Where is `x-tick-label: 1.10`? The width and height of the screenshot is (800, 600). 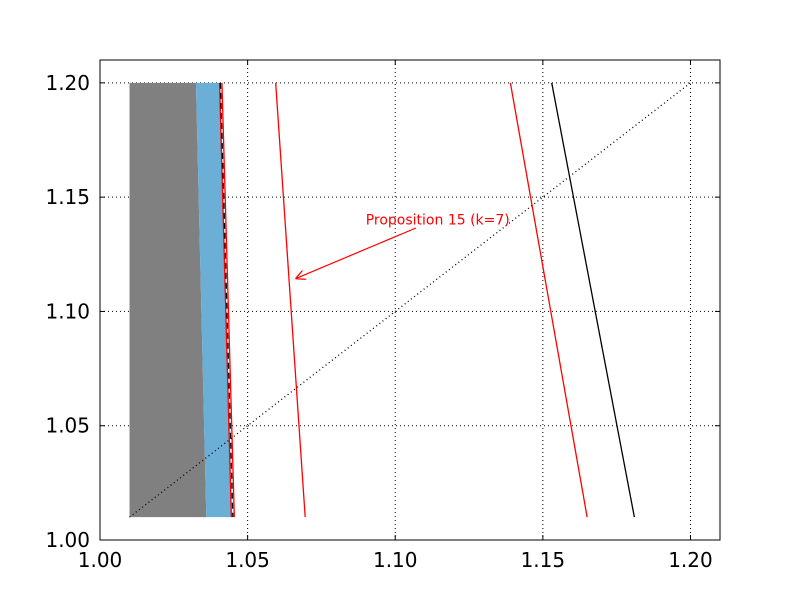
x-tick-label: 1.10 is located at coordinates (395, 560).